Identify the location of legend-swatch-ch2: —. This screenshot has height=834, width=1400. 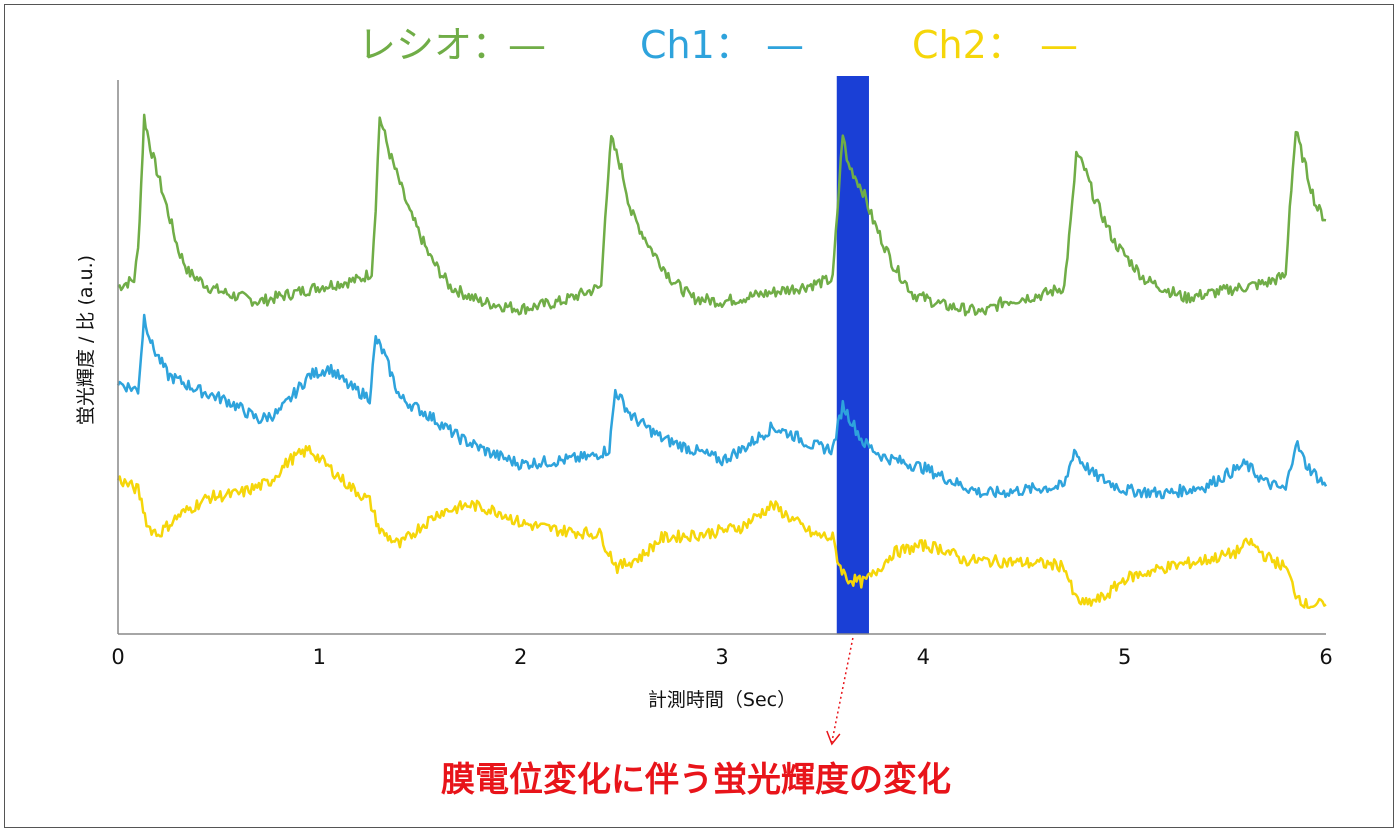
(1059, 45).